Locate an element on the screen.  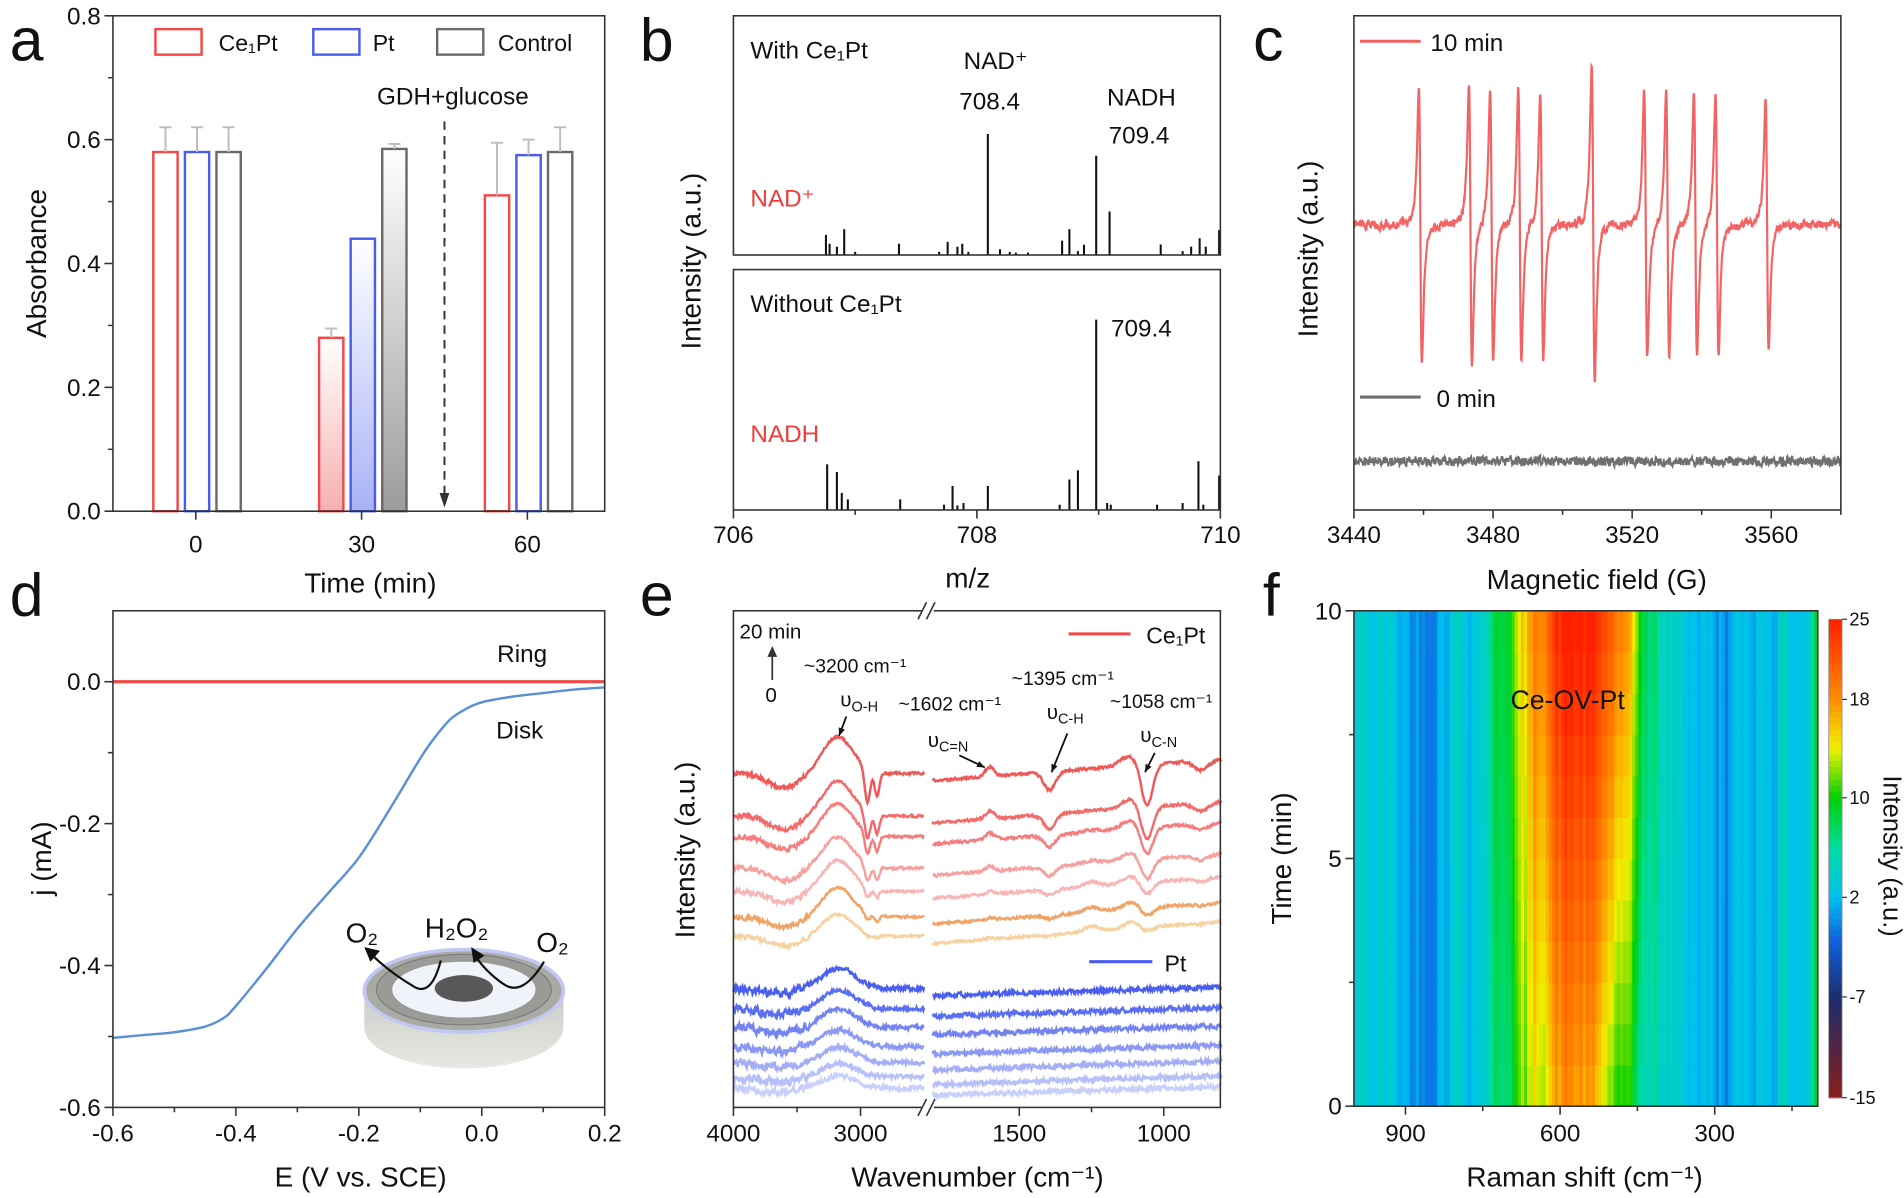
y-tick-label: 0.8 is located at coordinates (84, 16).